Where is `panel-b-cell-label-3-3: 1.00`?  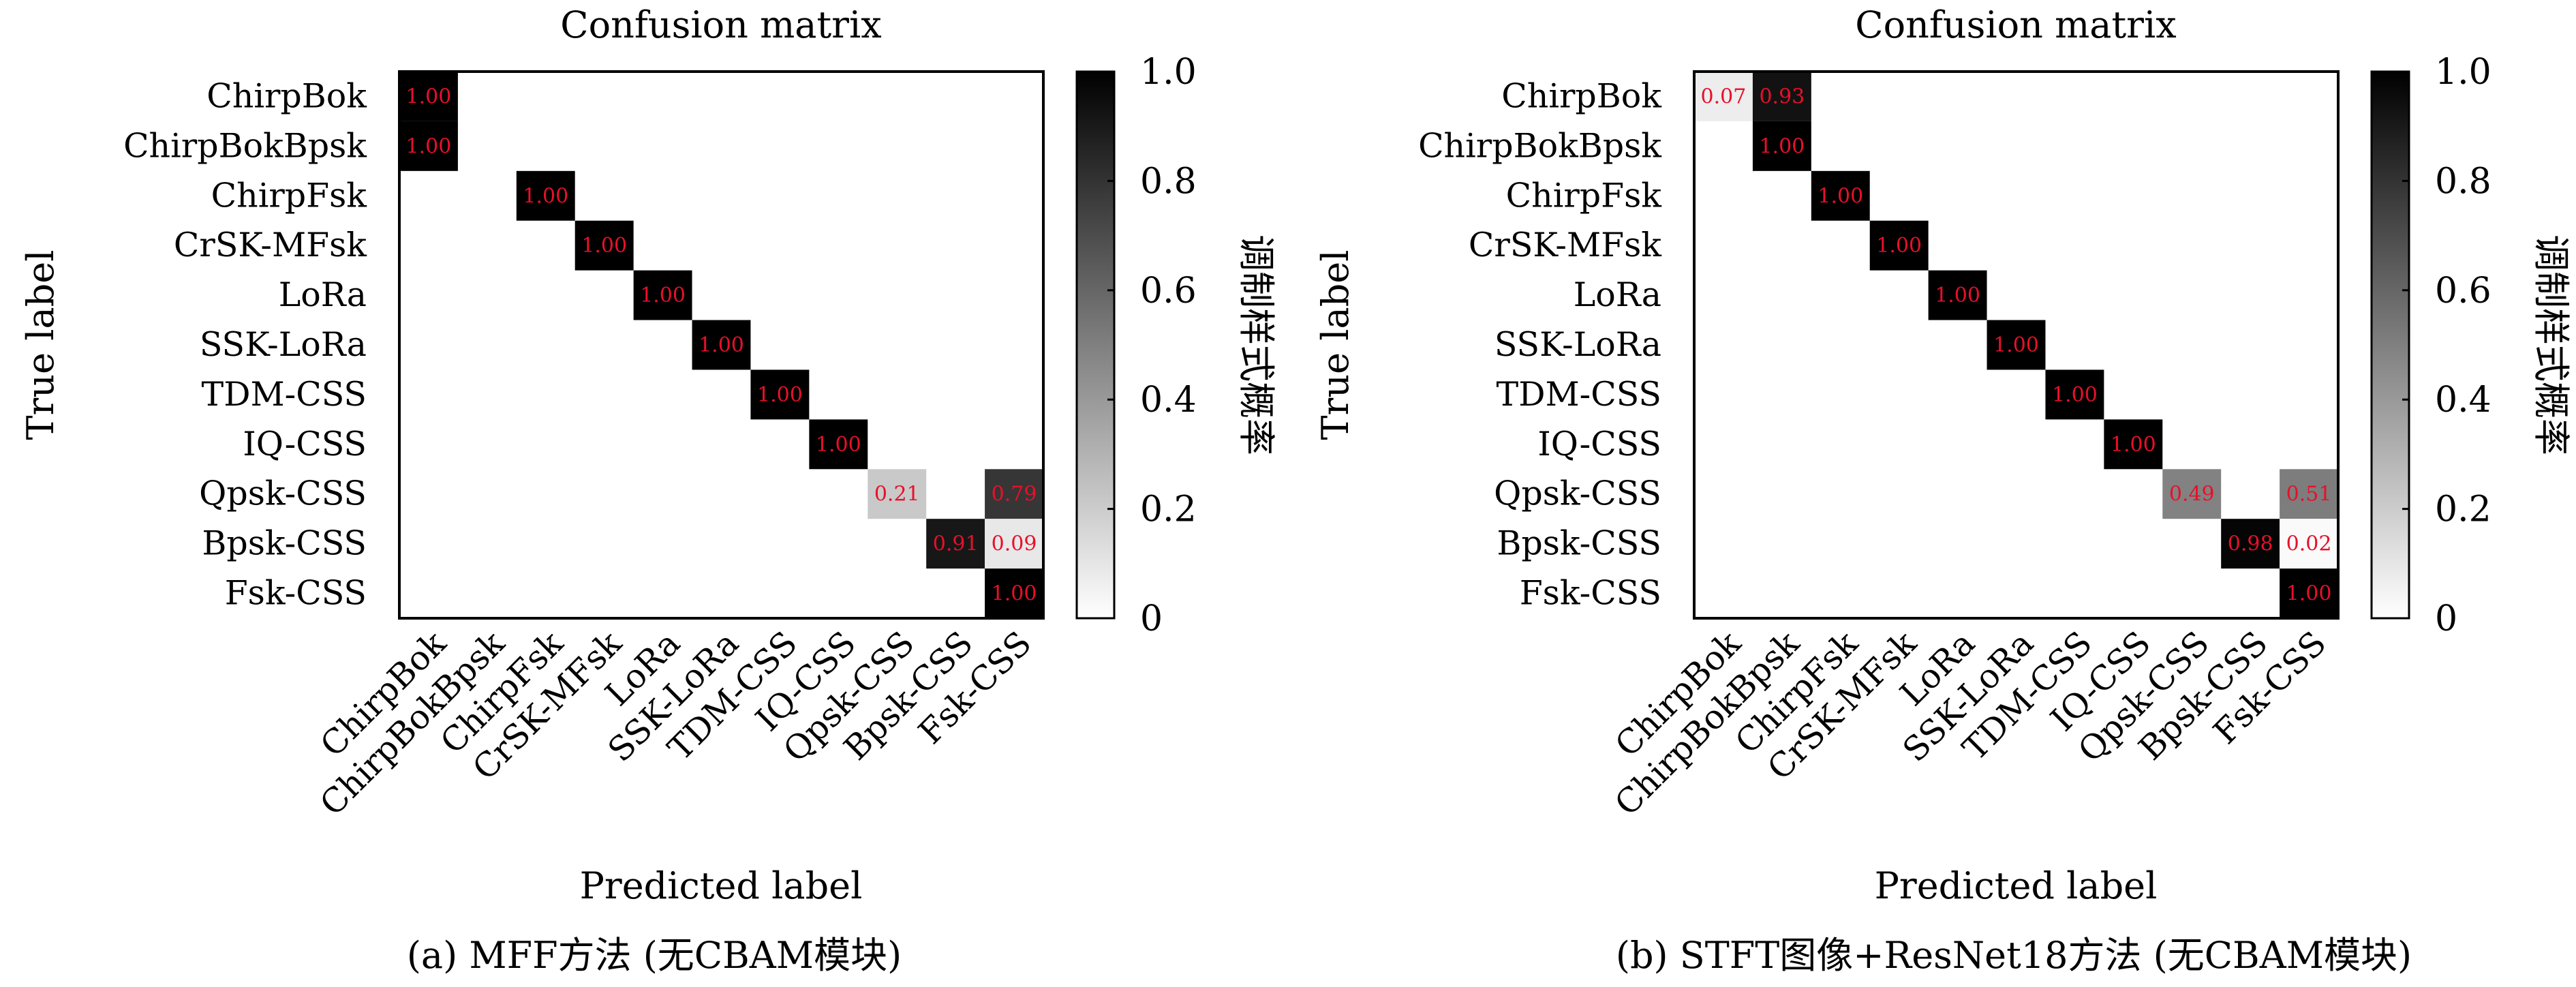
panel-b-cell-label-3-3: 1.00 is located at coordinates (1899, 246).